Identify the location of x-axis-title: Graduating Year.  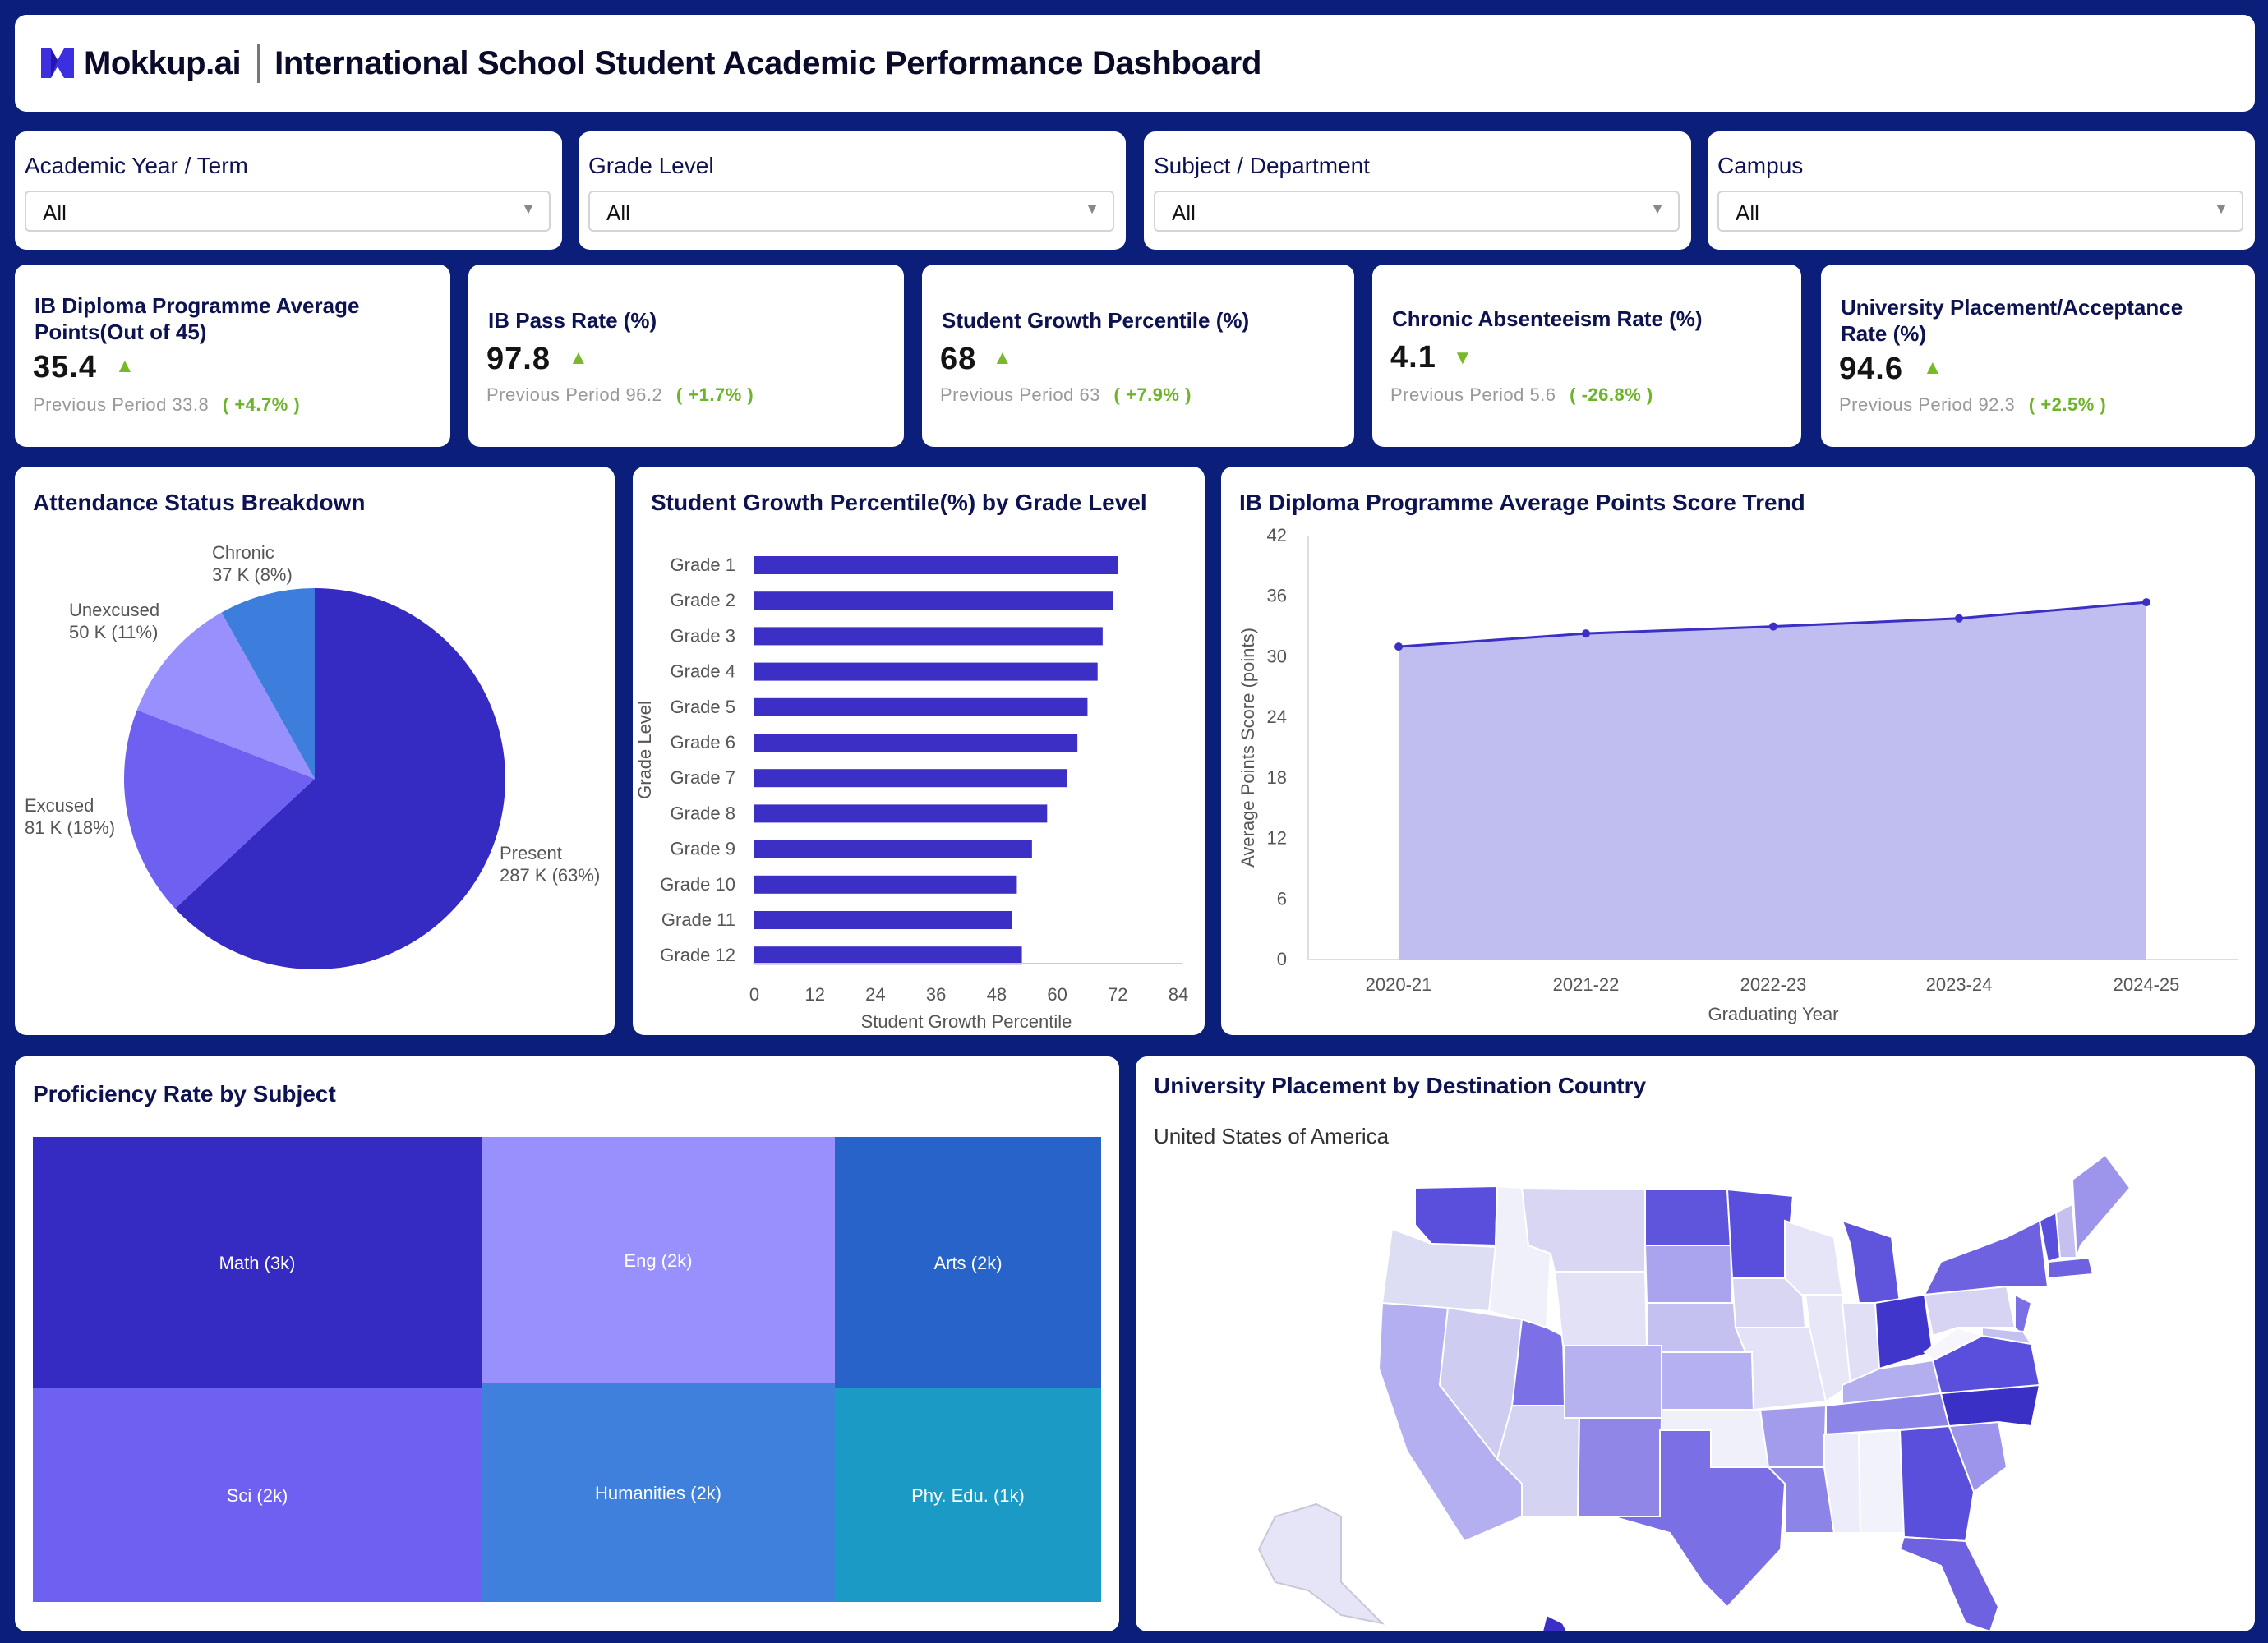
(1773, 1014).